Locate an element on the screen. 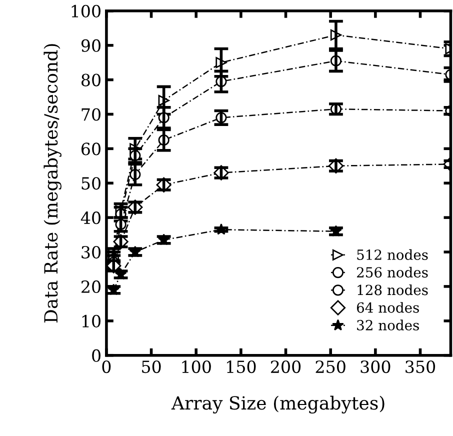 Image resolution: width=453 pixels, height=436 pixels. x-tick-label: 100 is located at coordinates (196, 367).